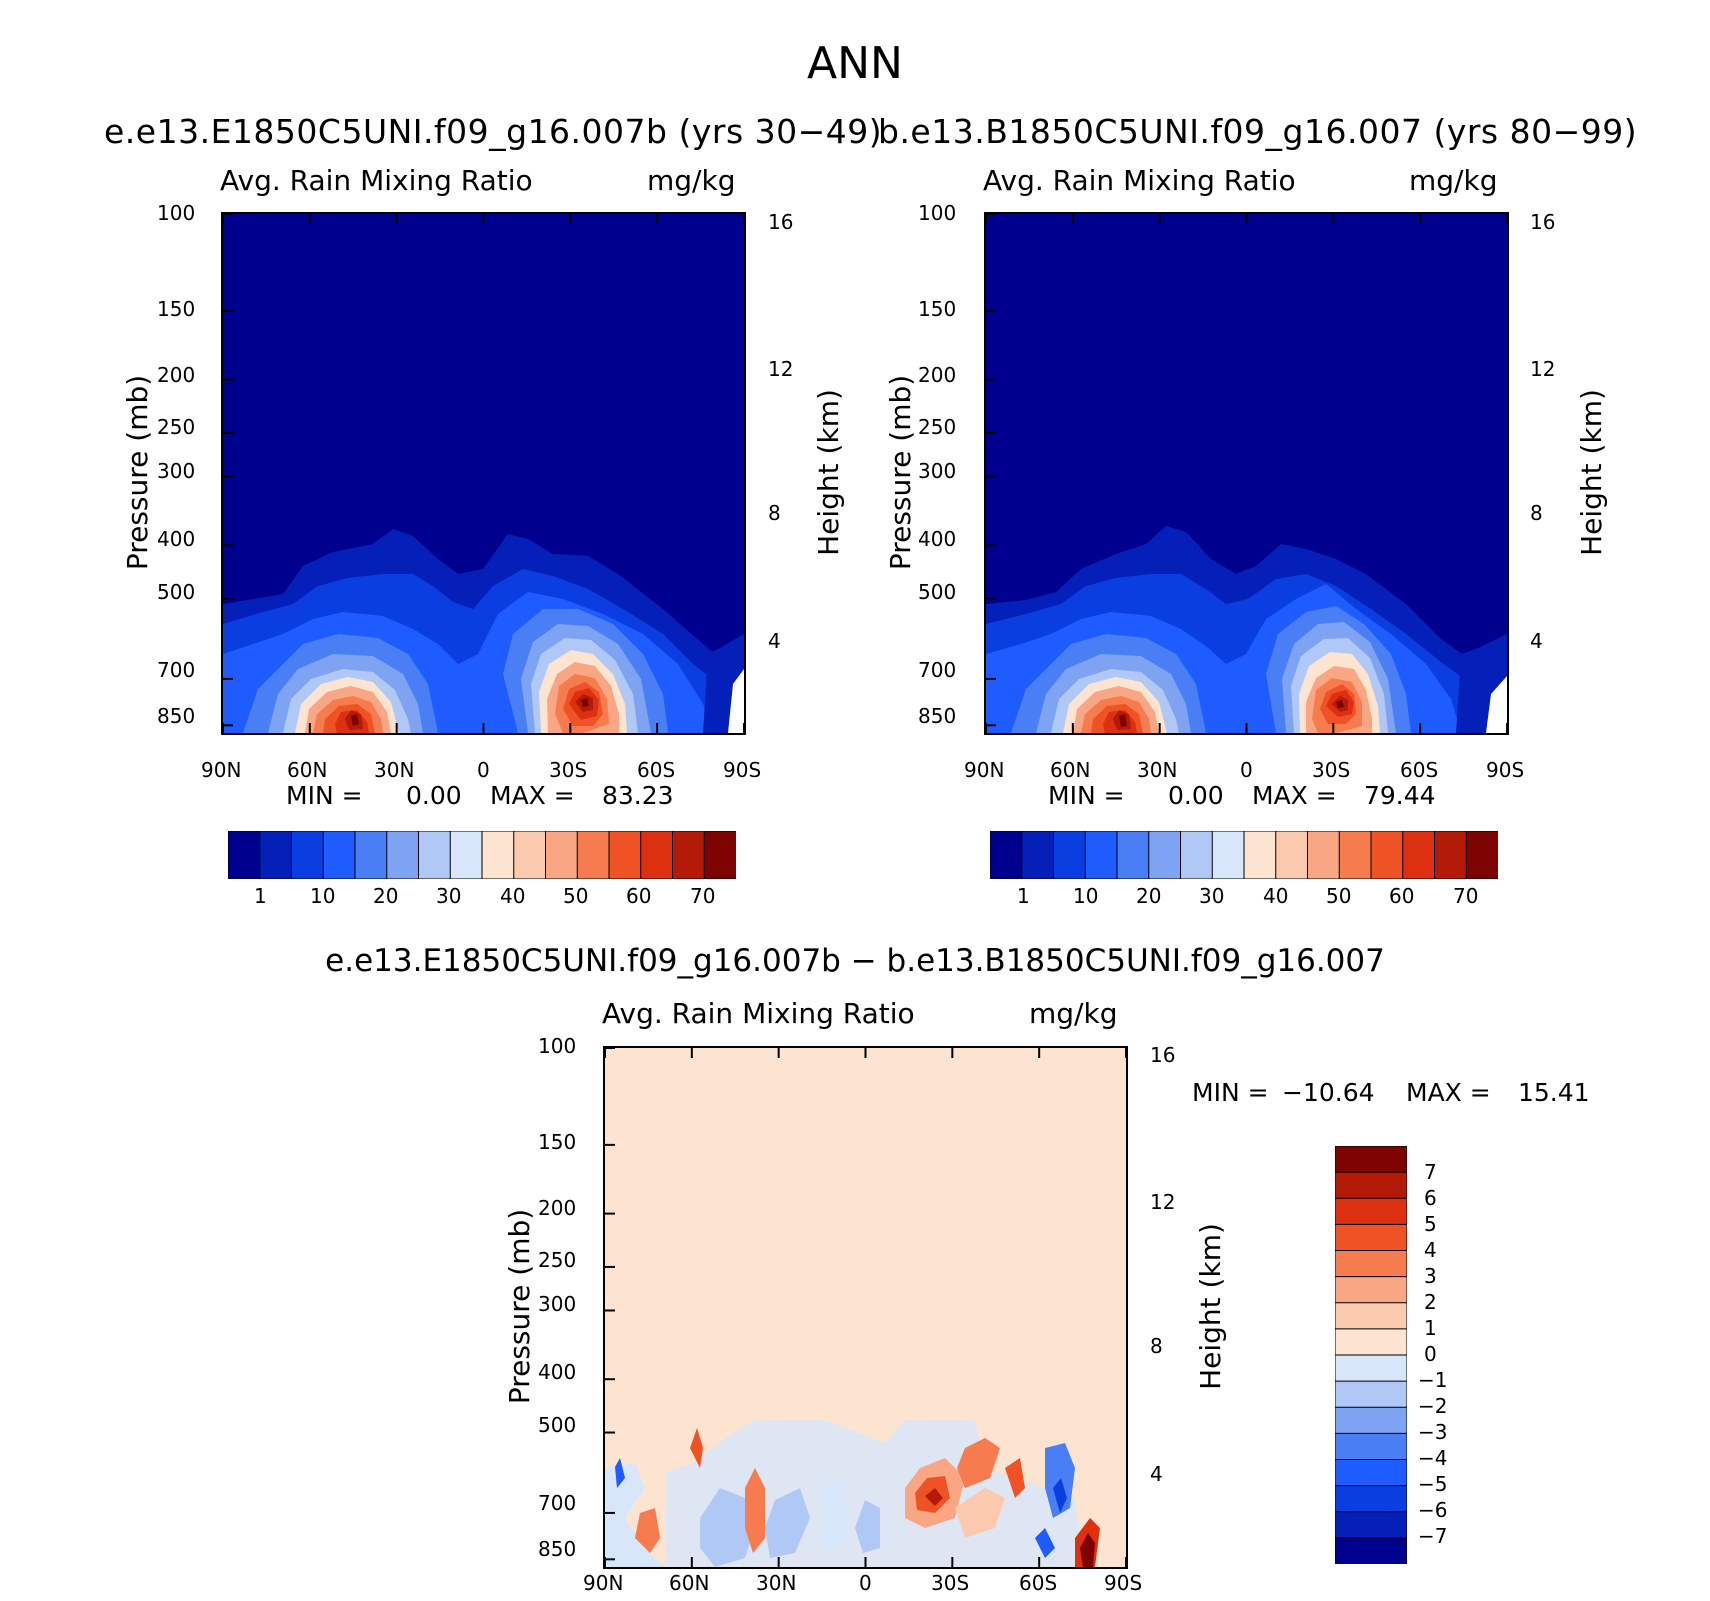 This screenshot has height=1601, width=1710. Describe the element at coordinates (1400, 795) in the screenshot. I see `right-max-value: 79.44` at that location.